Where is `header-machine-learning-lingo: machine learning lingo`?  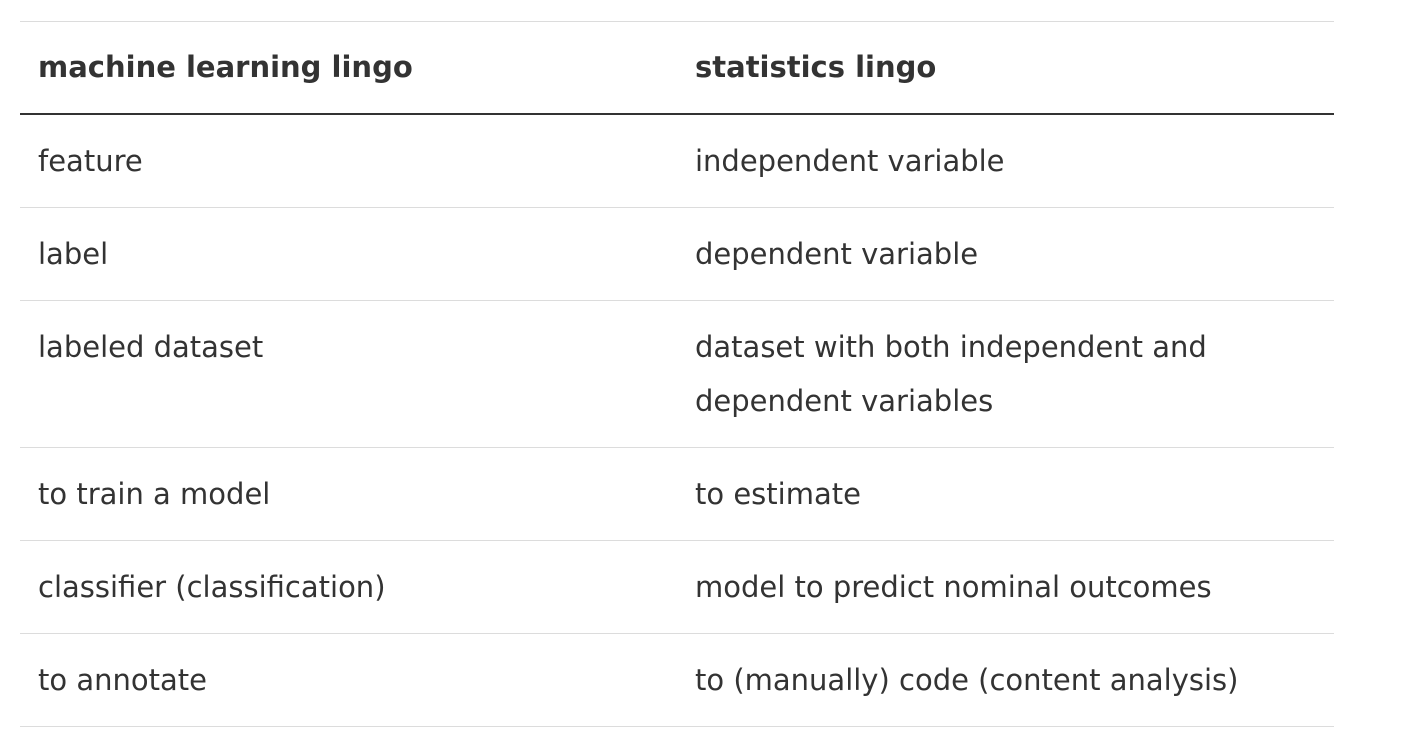
header-machine-learning-lingo: machine learning lingo is located at coordinates (225, 67).